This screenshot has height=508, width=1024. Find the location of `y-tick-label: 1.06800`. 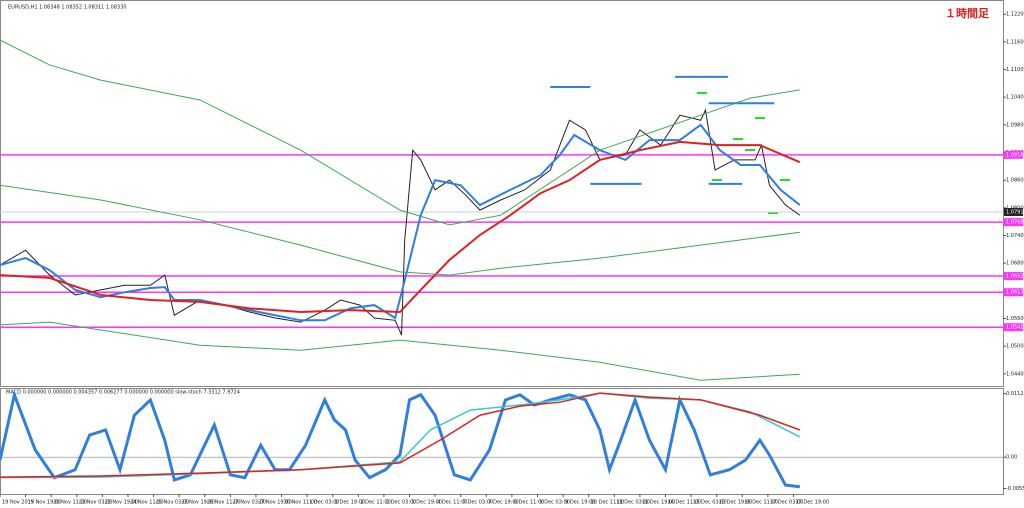

y-tick-label: 1.06800 is located at coordinates (1015, 264).